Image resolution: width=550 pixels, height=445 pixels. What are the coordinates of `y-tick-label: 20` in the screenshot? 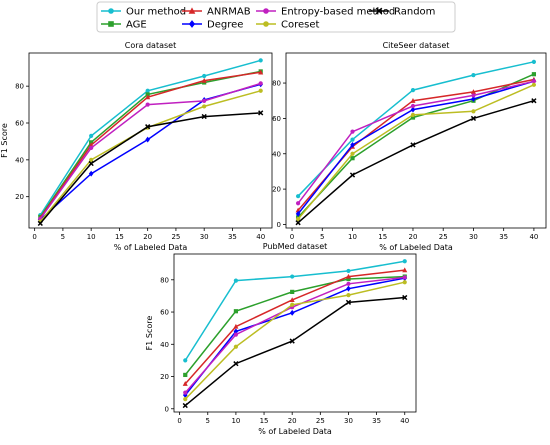 It's located at (19, 197).